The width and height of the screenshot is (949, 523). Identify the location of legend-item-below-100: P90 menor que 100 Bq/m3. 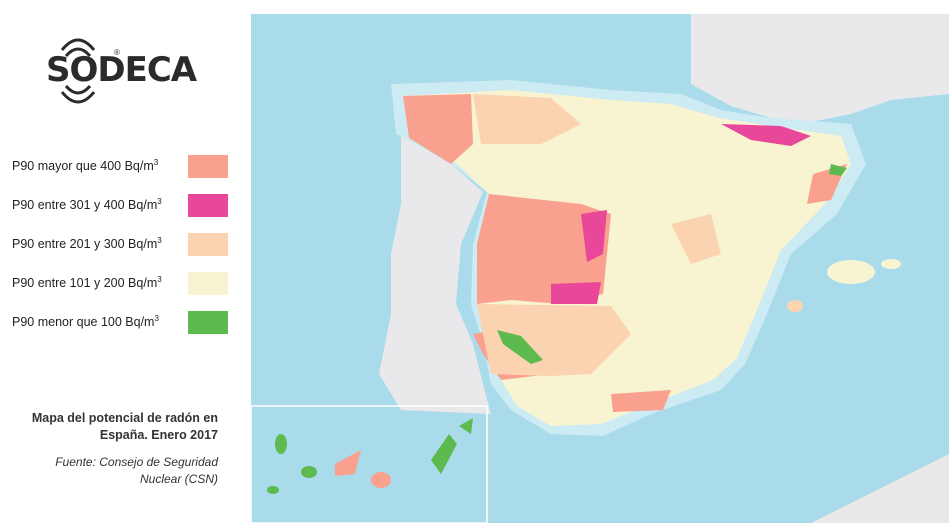
(122, 327).